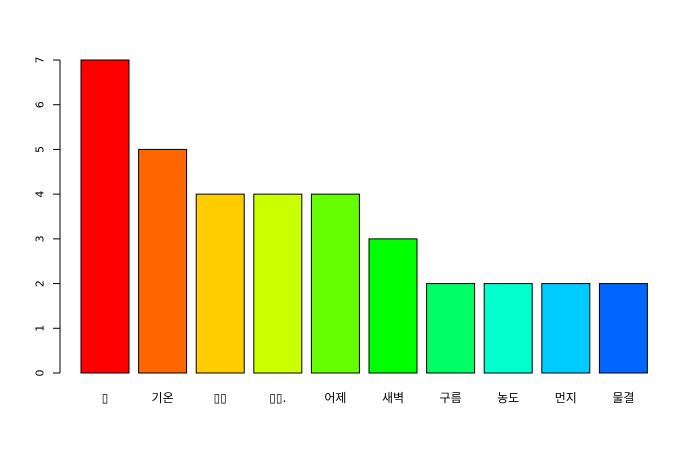 Image resolution: width=700 pixels, height=450 pixels. Describe the element at coordinates (508, 398) in the screenshot. I see `x-category-label: 농도` at that location.